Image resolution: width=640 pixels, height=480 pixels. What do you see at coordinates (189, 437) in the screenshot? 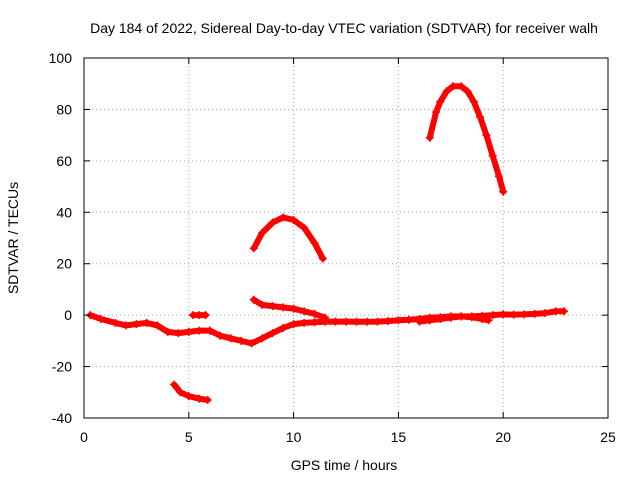
I see `x-tick-label: 5` at bounding box center [189, 437].